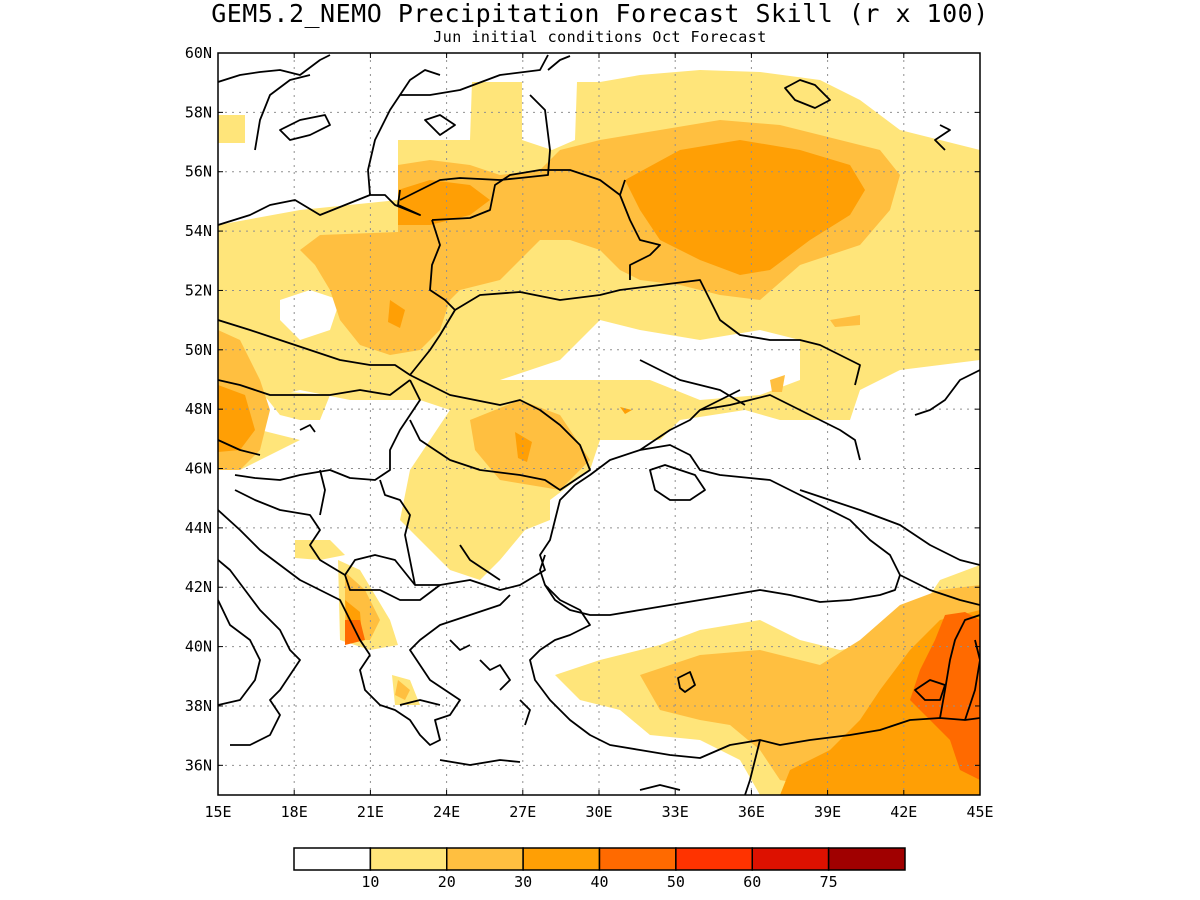 This screenshot has width=1200, height=900. Describe the element at coordinates (294, 812) in the screenshot. I see `lon-tick-label: 18E` at that location.